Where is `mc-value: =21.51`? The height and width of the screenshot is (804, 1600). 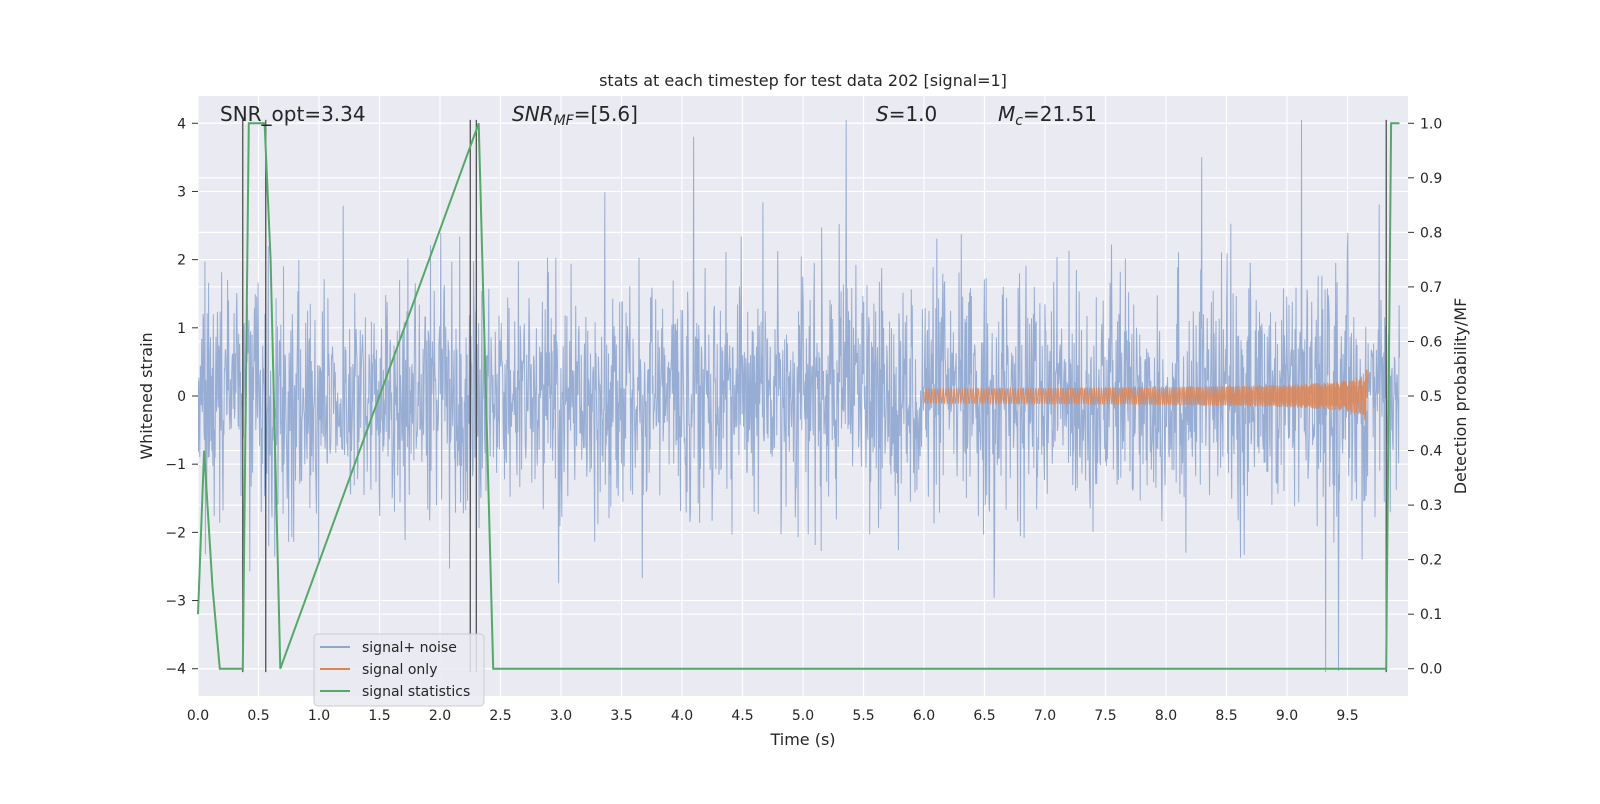
mc-value: =21.51 is located at coordinates (1060, 114).